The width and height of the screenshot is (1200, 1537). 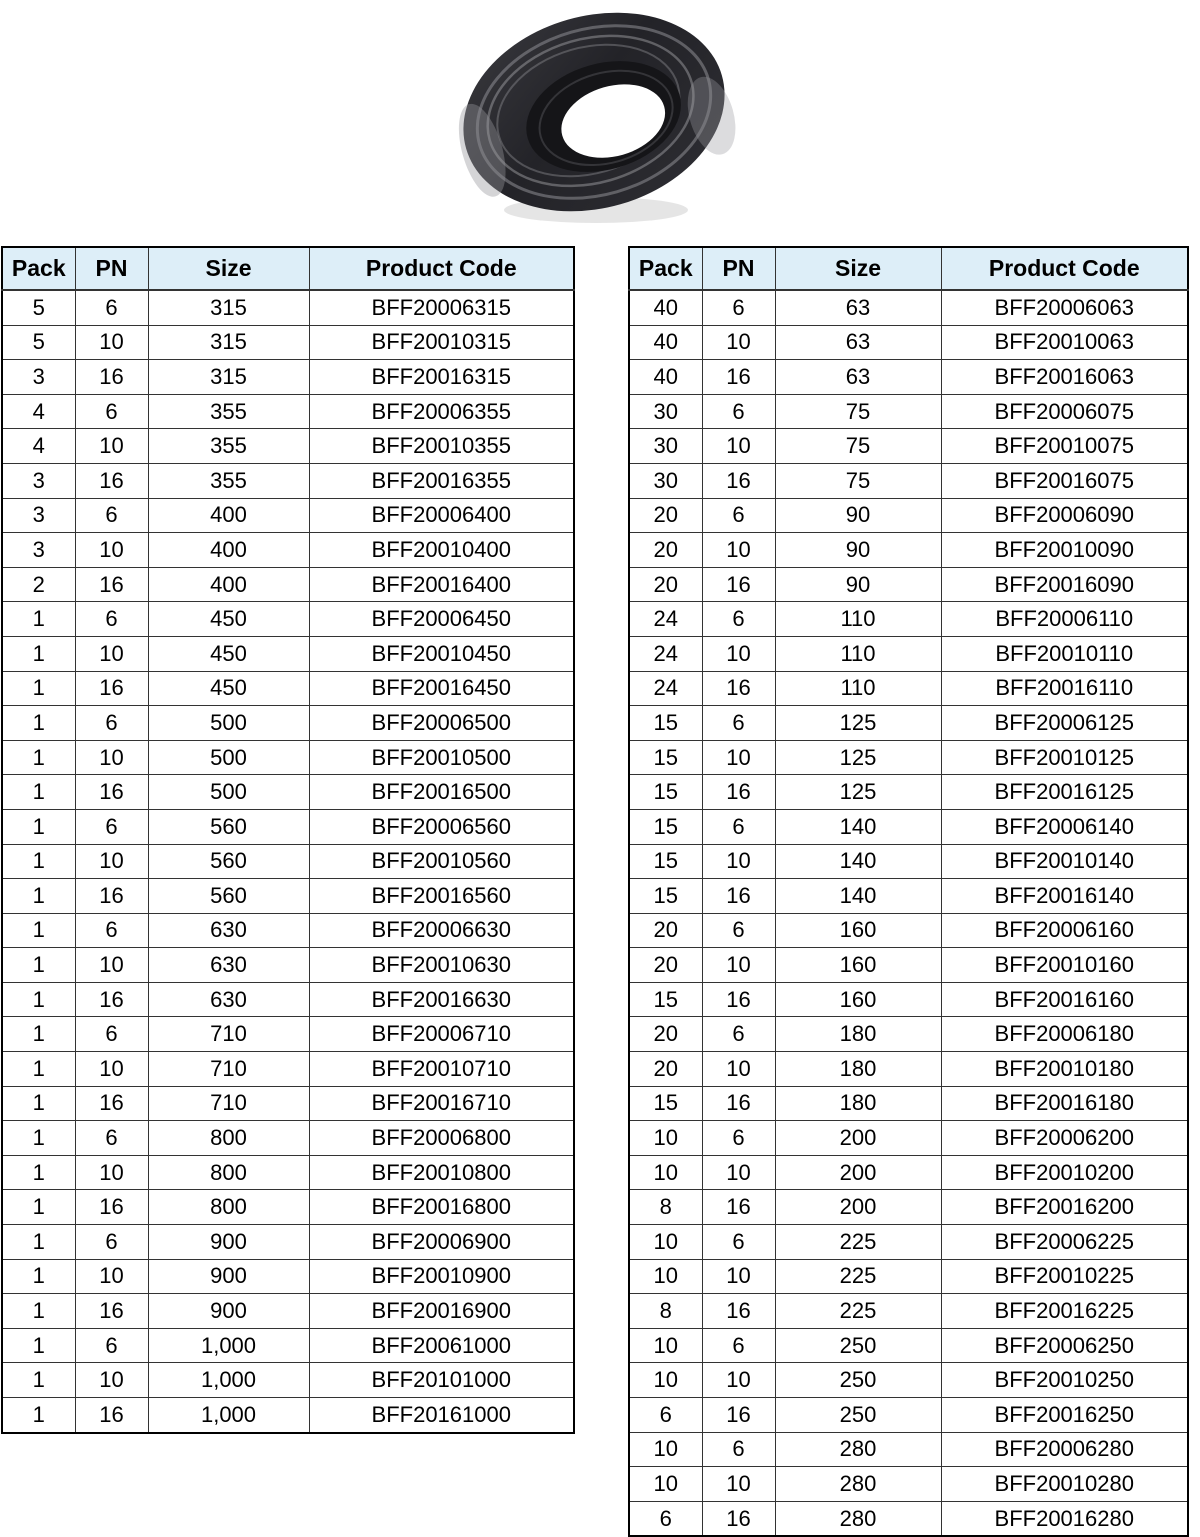 I want to click on table-cell: 1,000, so click(x=228, y=1415).